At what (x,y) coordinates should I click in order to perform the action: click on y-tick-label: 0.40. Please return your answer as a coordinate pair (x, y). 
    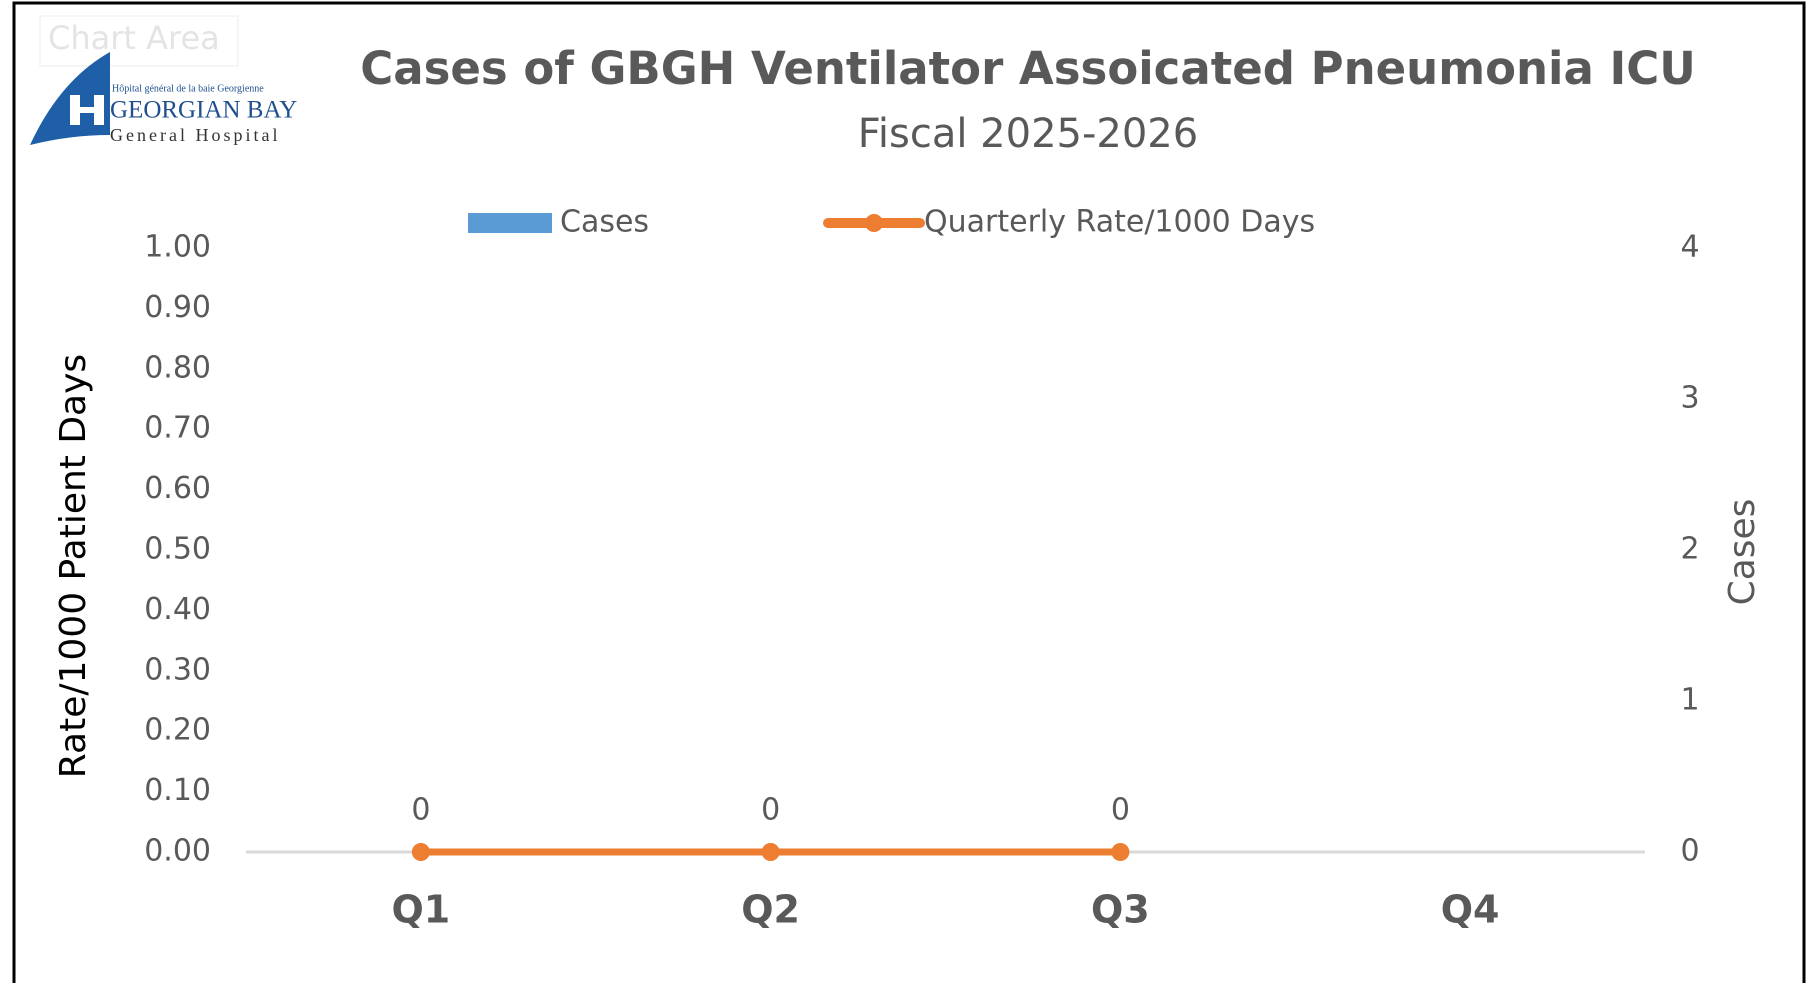
    Looking at the image, I should click on (177, 609).